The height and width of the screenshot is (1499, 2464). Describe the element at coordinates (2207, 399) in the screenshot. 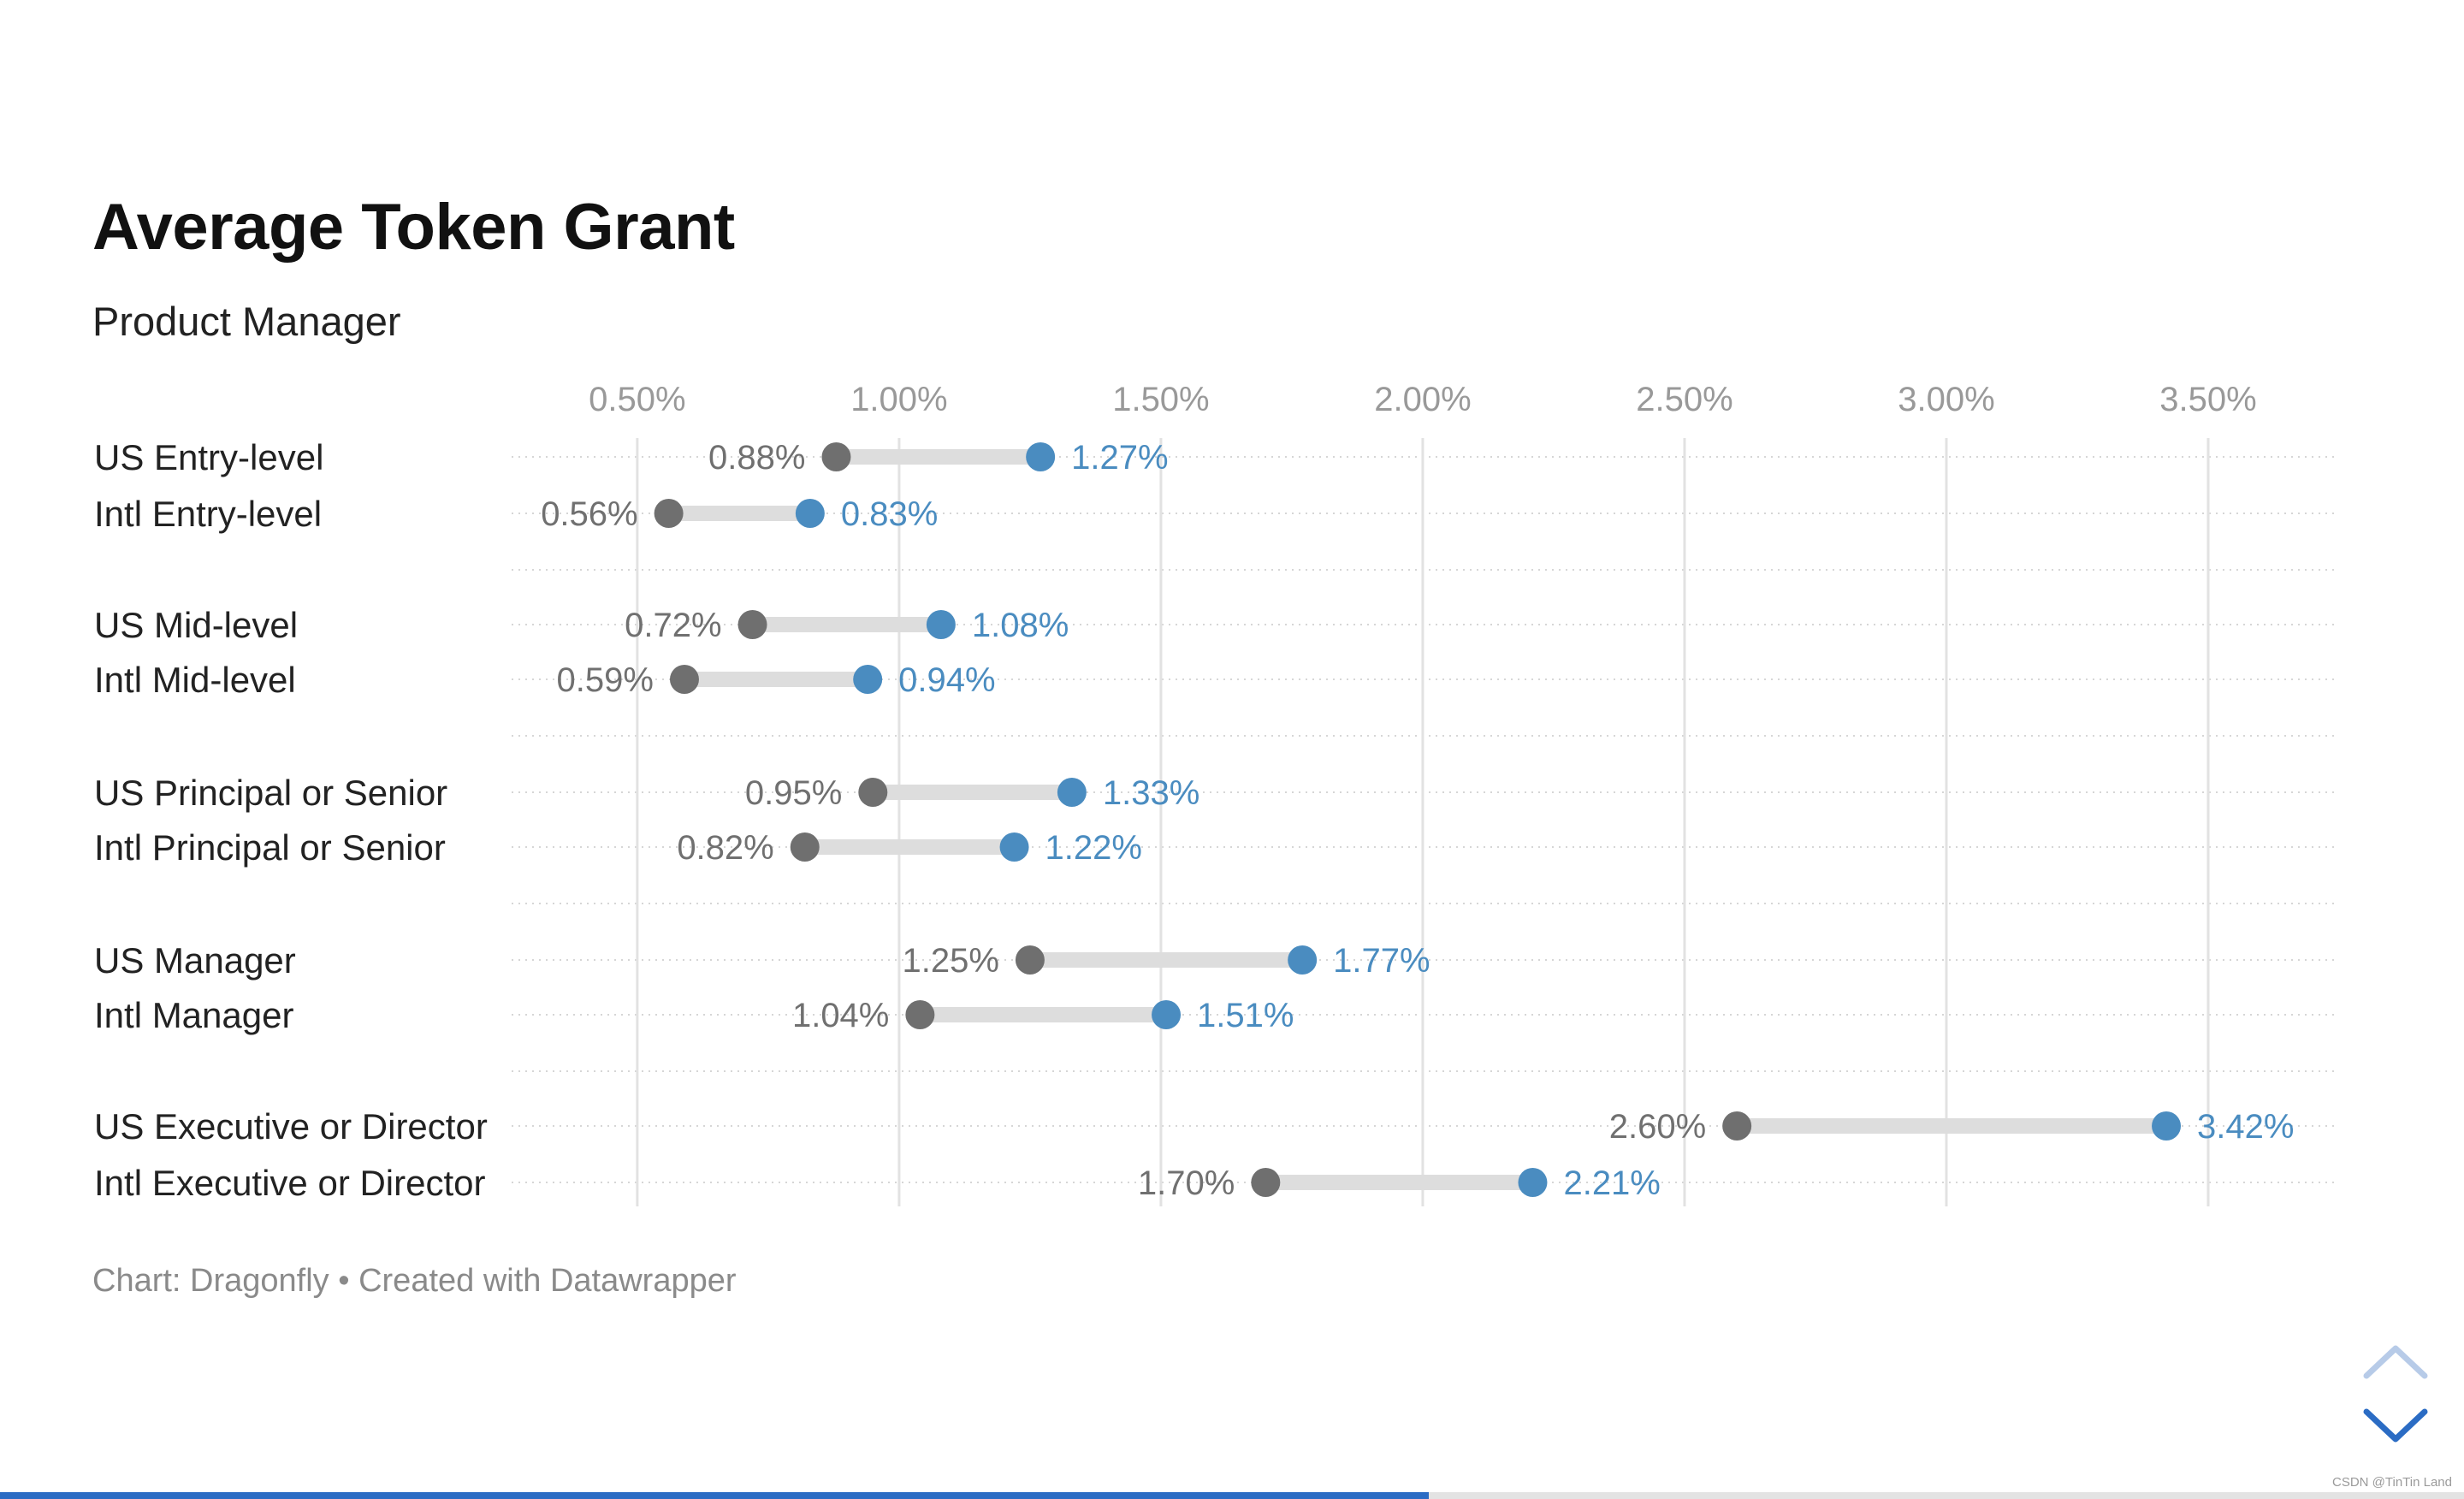

I see `x-tick-label: 3.50%` at that location.